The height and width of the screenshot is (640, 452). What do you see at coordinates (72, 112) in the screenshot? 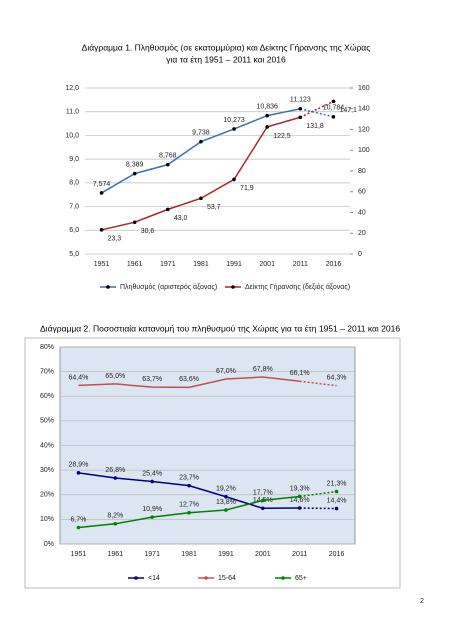
I see `y-tick-label: 11,0` at bounding box center [72, 112].